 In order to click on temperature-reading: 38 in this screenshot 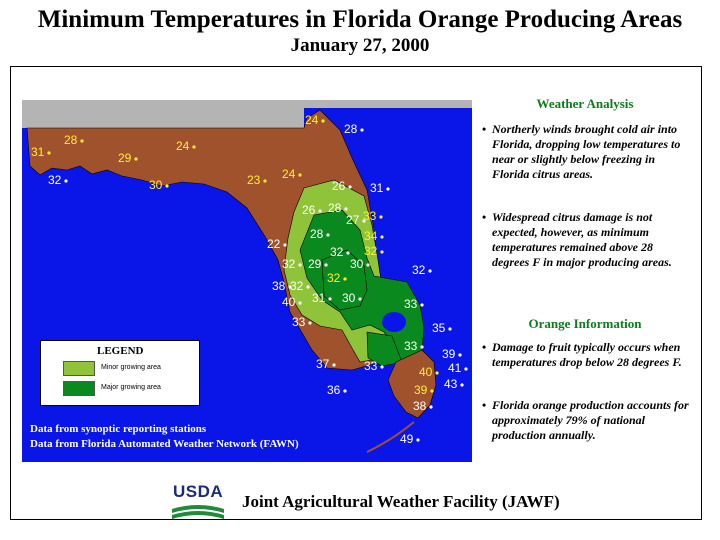, I will do `click(420, 406)`.